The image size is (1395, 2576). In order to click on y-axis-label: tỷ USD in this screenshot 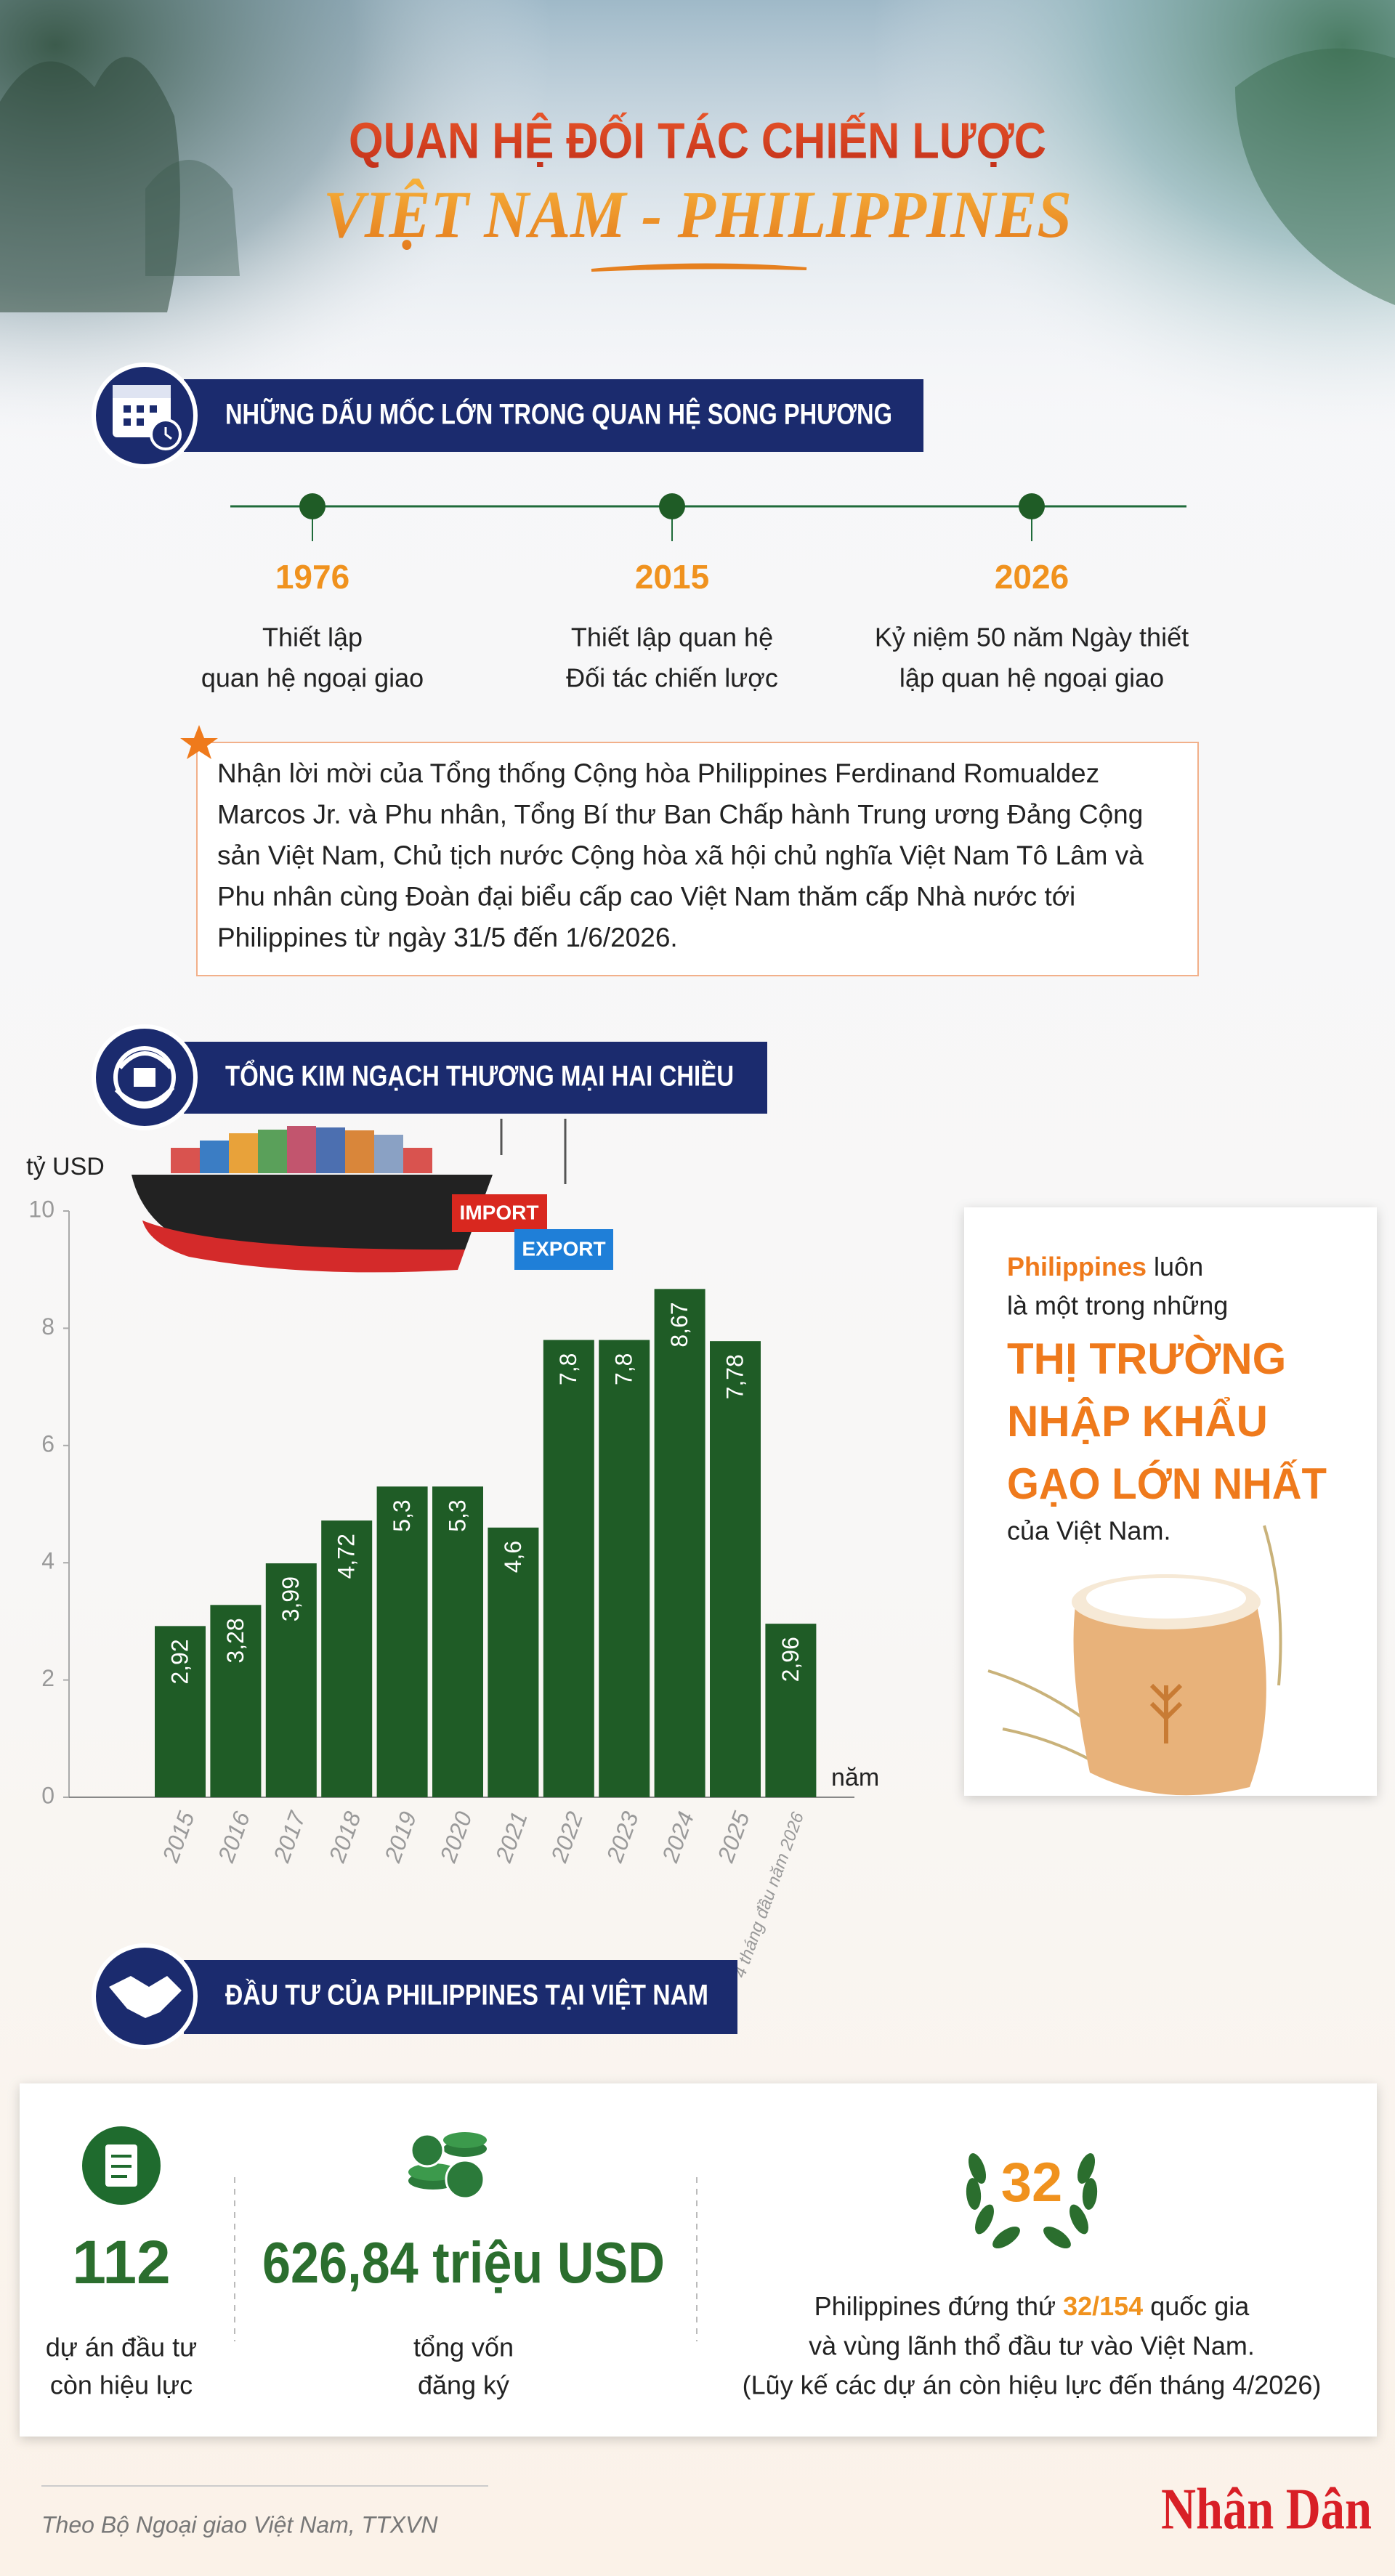, I will do `click(65, 1166)`.